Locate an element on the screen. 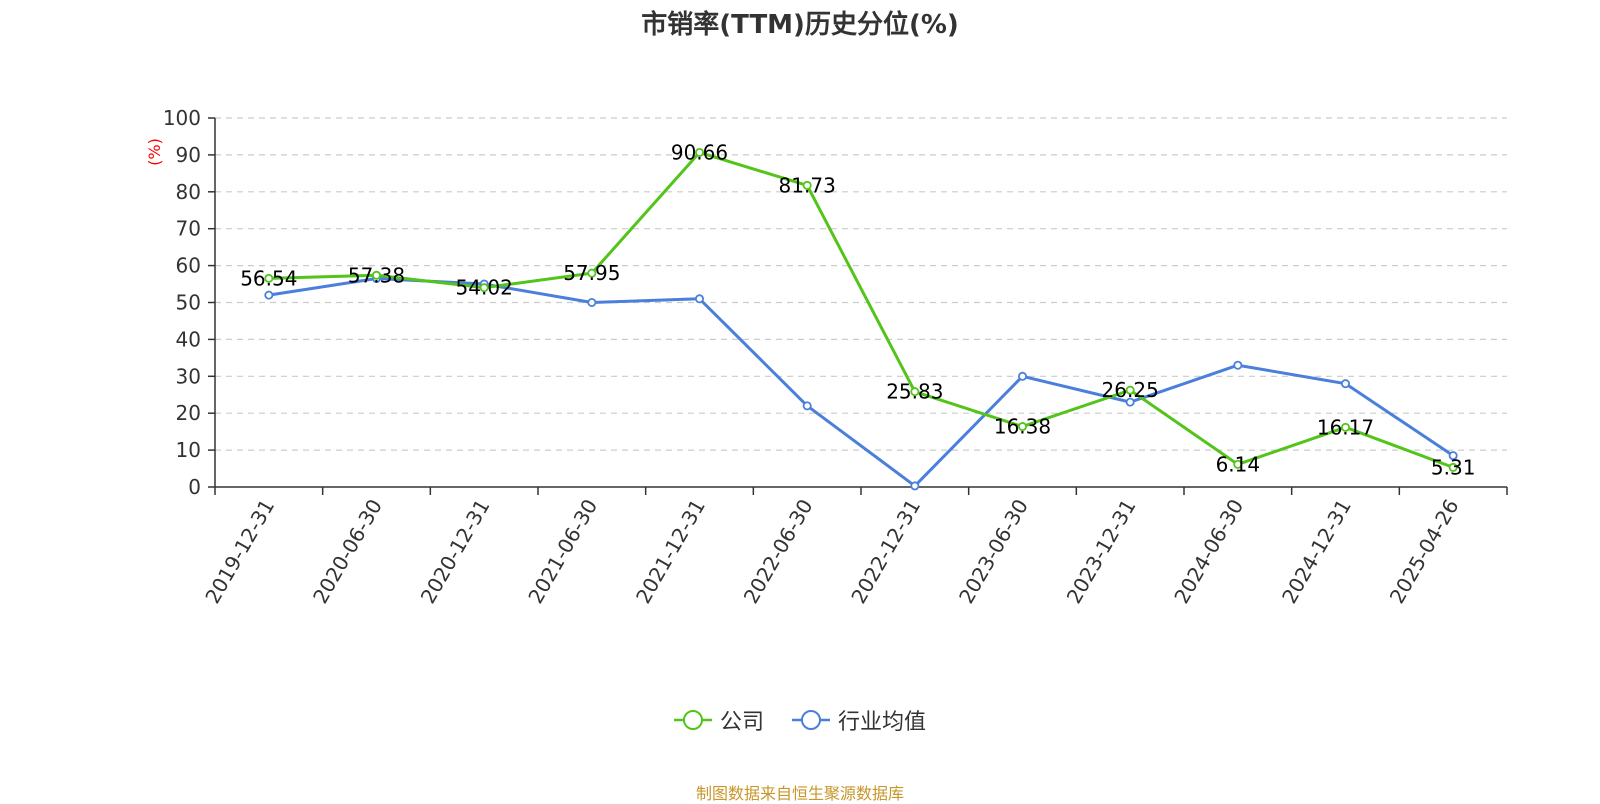  data-label-company: 6.14 is located at coordinates (1238, 464).